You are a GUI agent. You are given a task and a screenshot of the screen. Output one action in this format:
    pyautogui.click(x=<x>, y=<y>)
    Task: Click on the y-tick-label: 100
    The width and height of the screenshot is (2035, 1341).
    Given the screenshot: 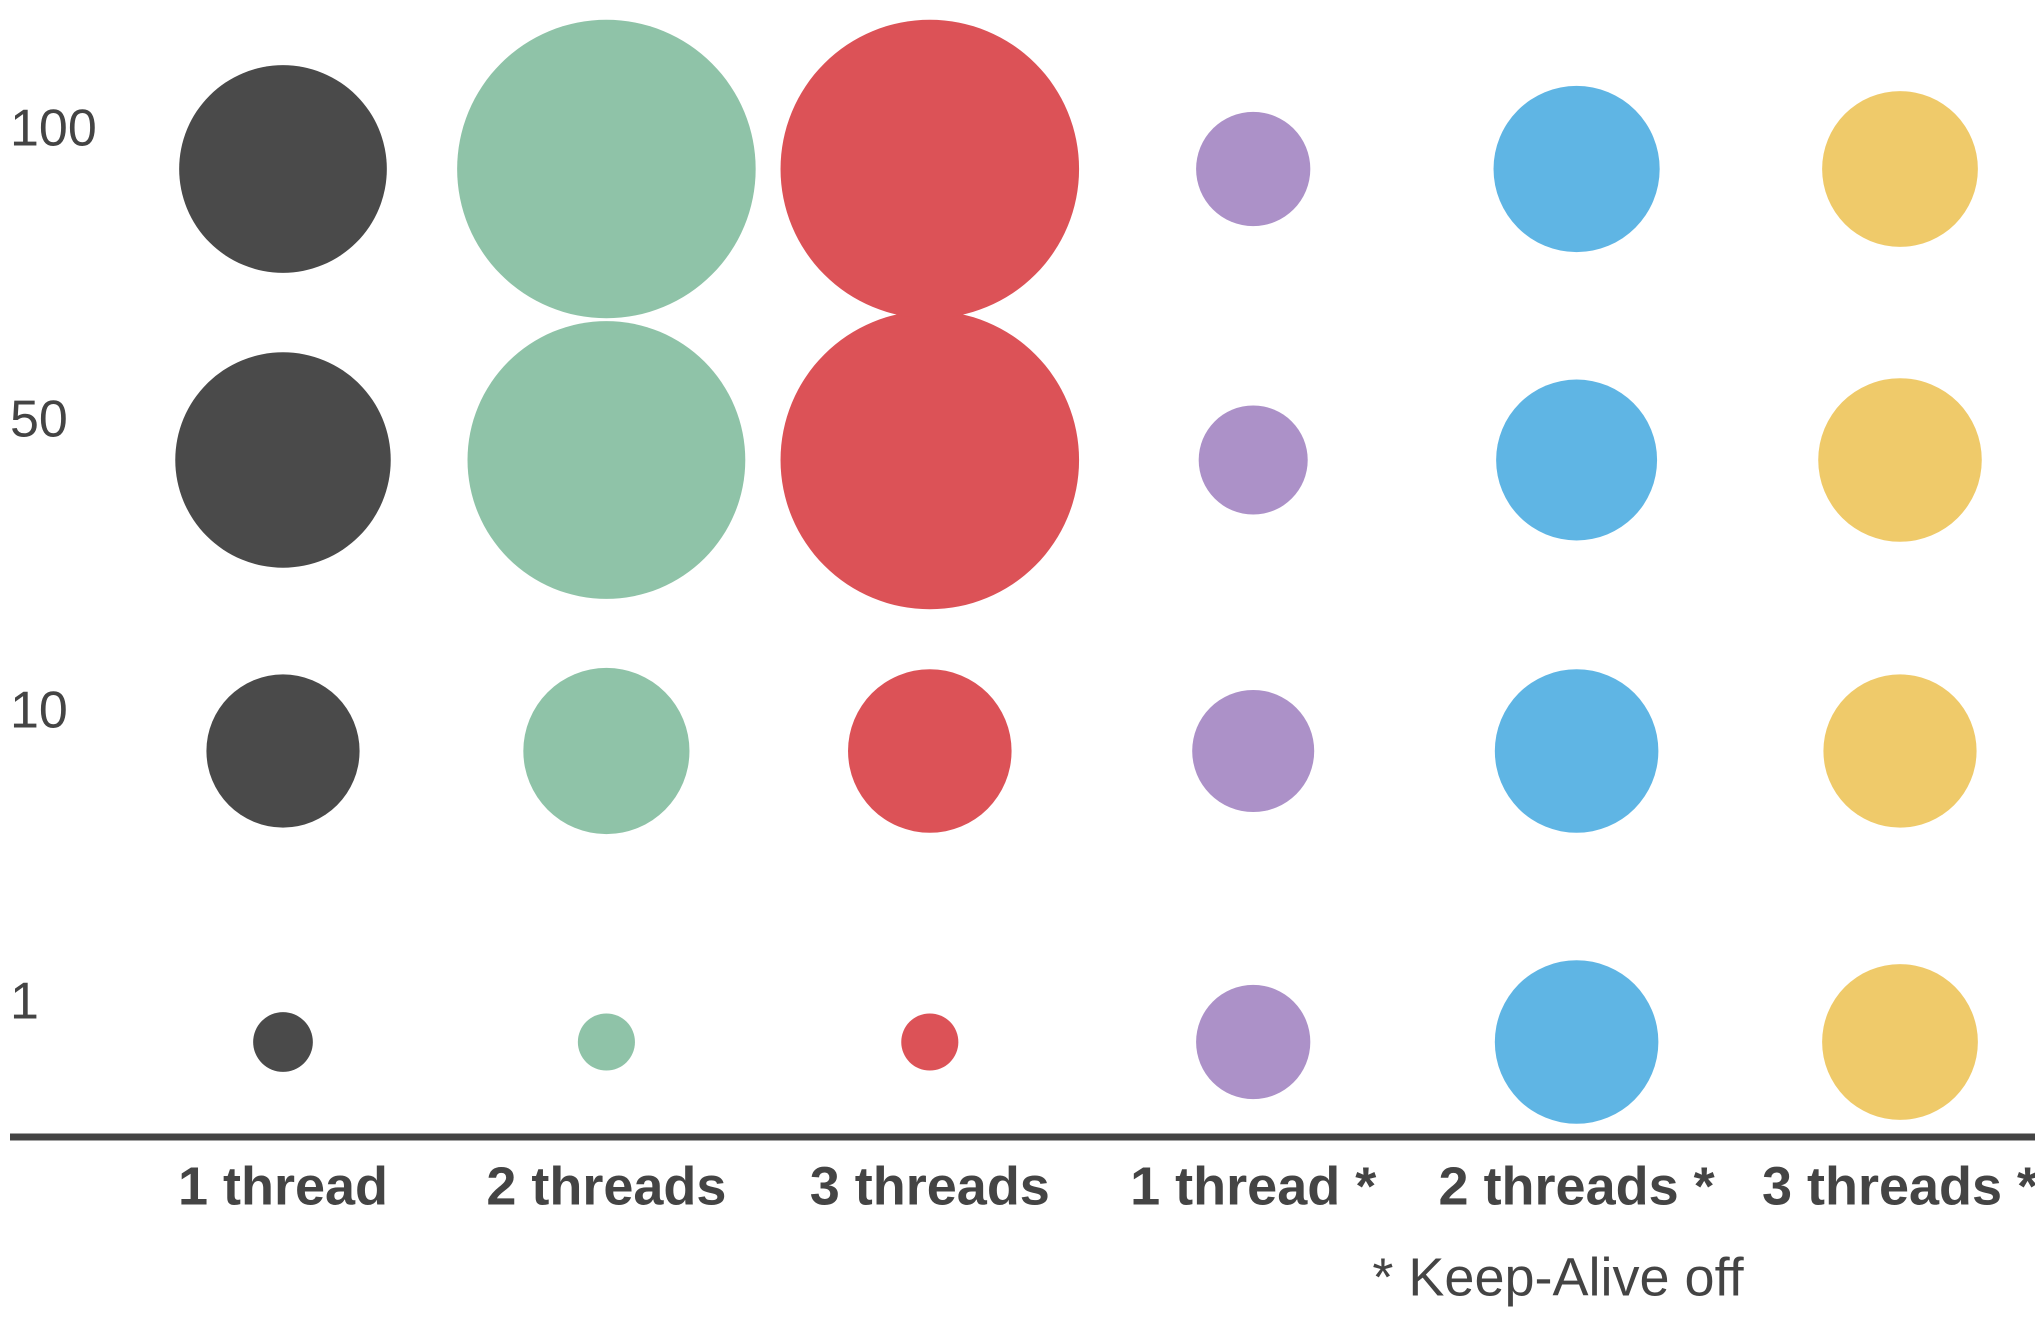 What is the action you would take?
    pyautogui.click(x=53, y=129)
    